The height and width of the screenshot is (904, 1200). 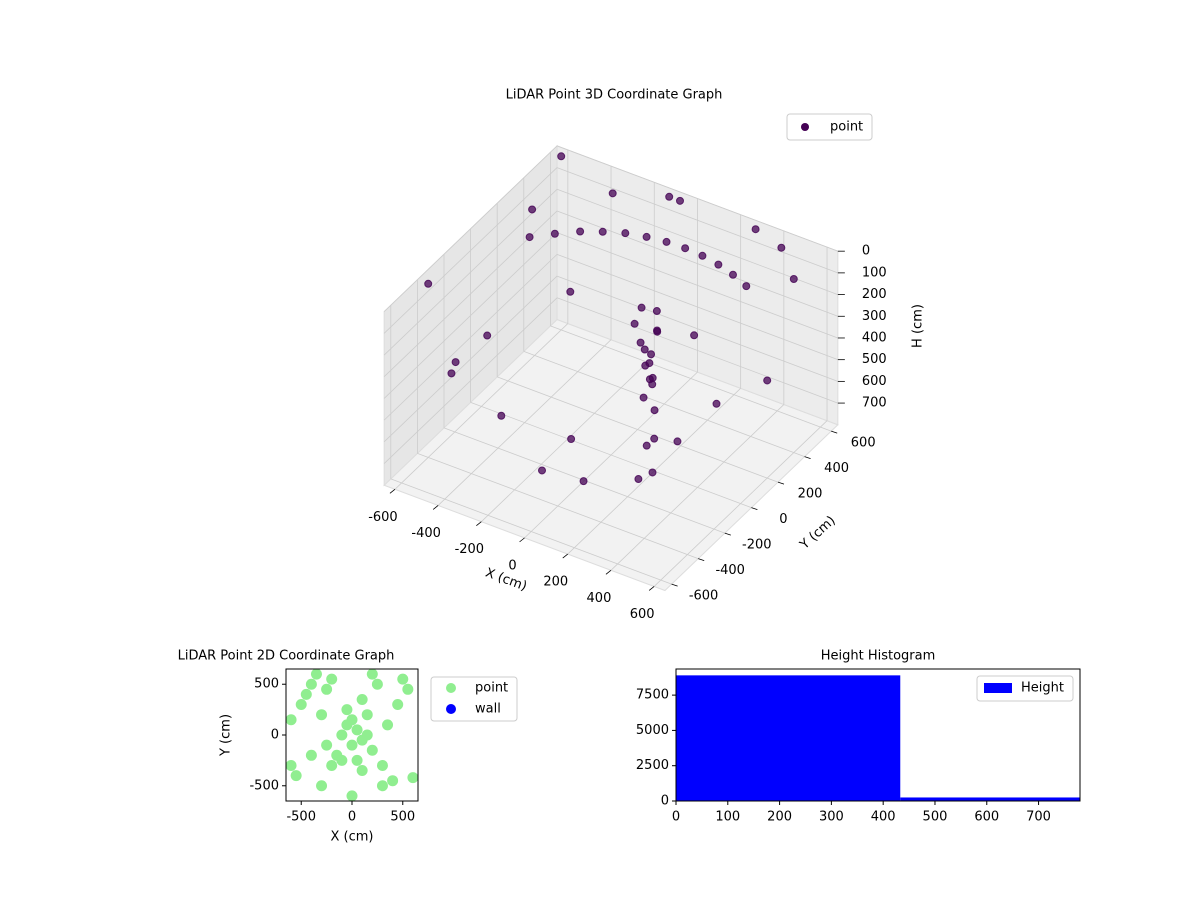 I want to click on y-tick-label: -400, so click(x=730, y=570).